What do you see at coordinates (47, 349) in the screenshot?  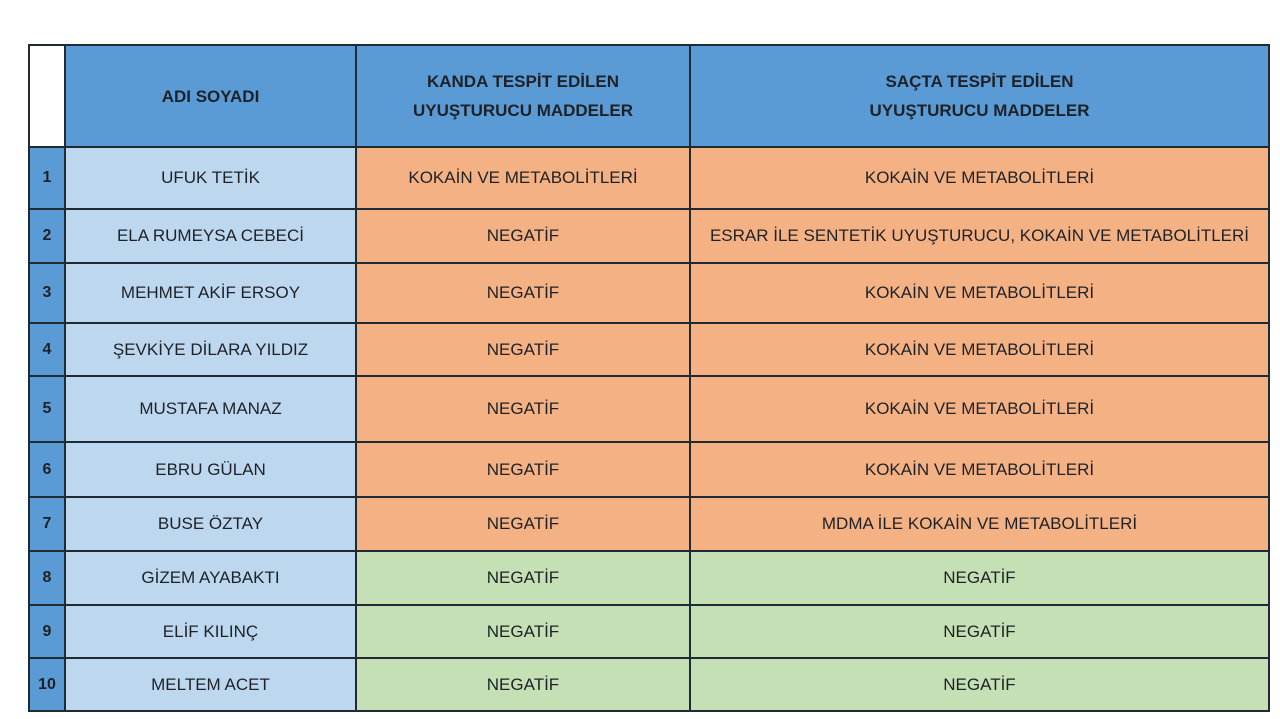 I see `row-number: 4` at bounding box center [47, 349].